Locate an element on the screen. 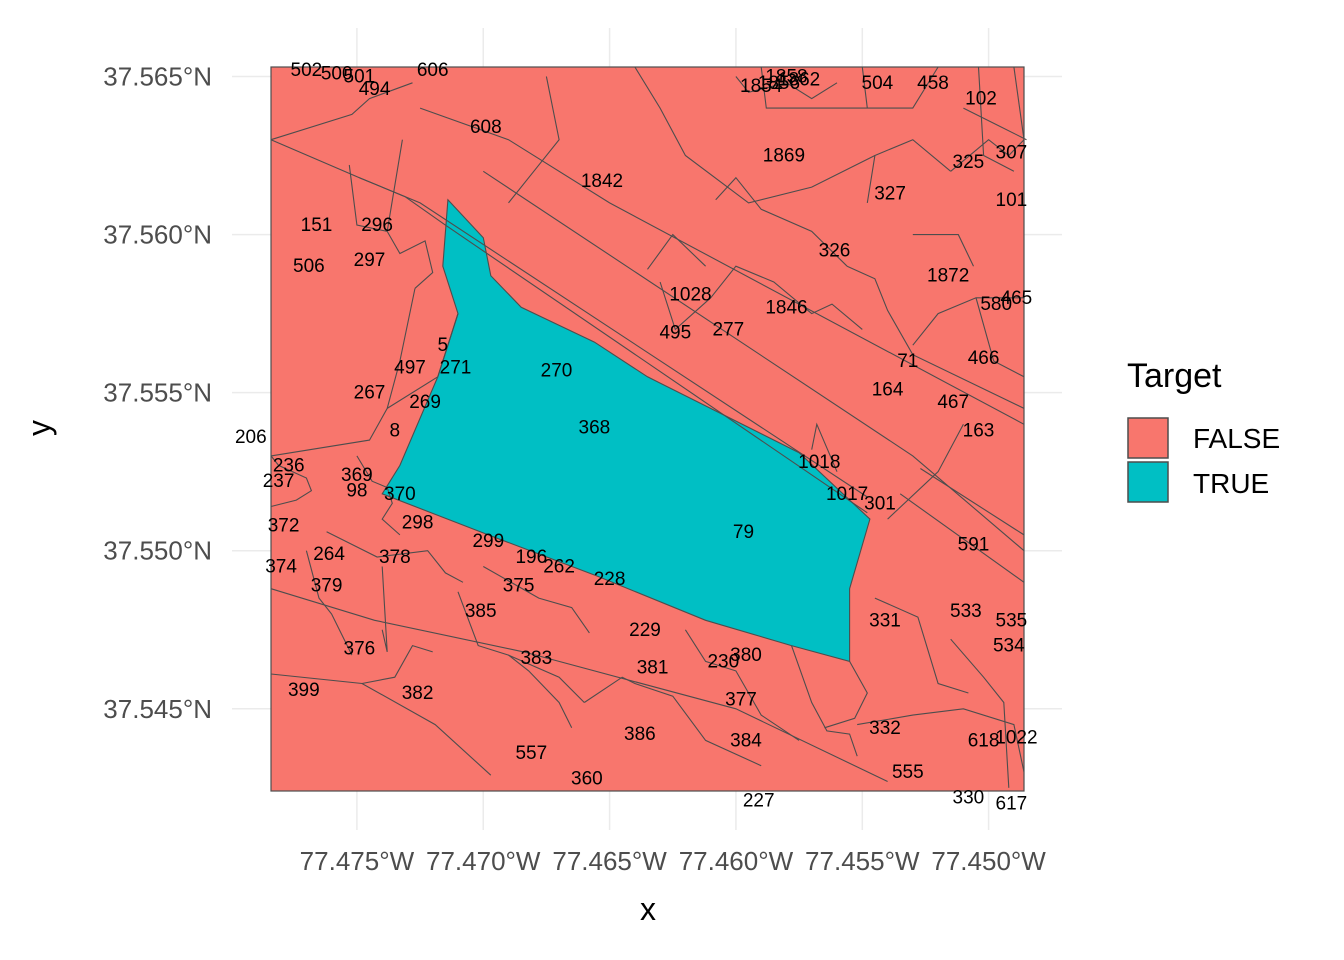 The height and width of the screenshot is (960, 1344). parcel-label: 368 is located at coordinates (595, 427).